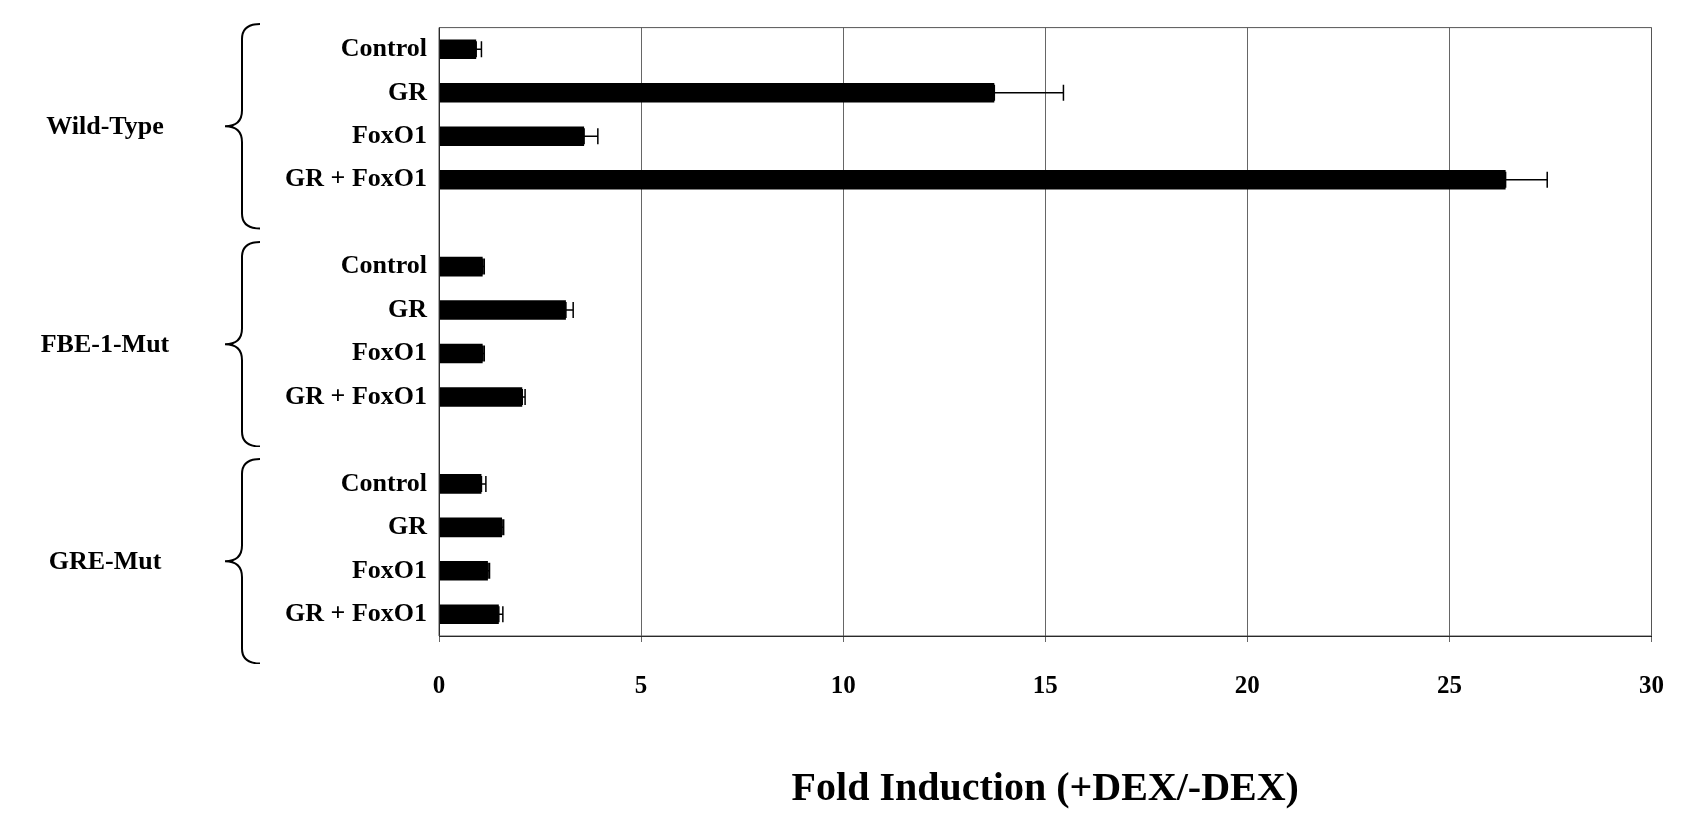  Describe the element at coordinates (843, 685) in the screenshot. I see `x-tick-label: 10` at that location.